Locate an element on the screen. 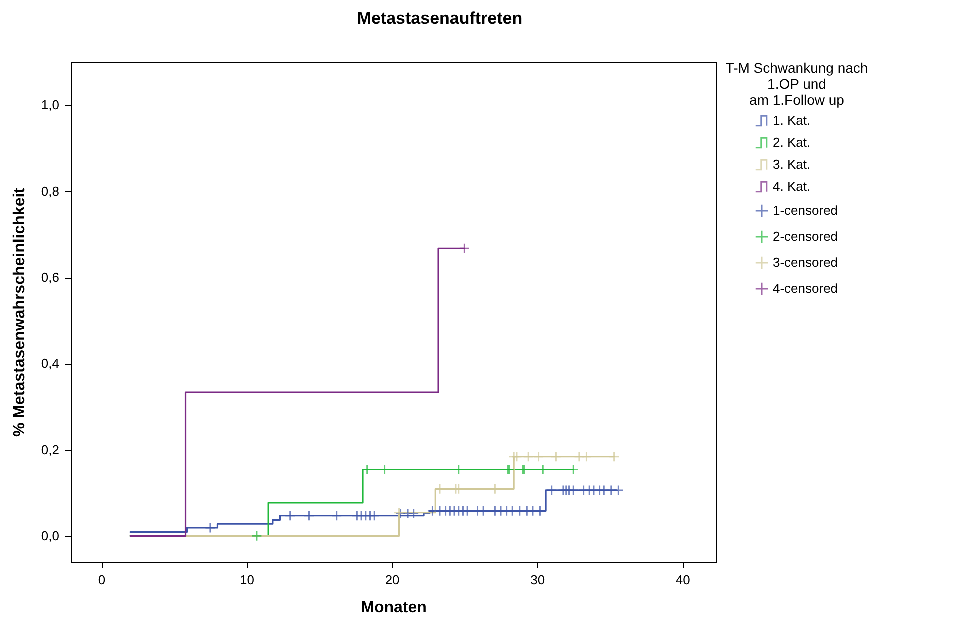  x-tick-label: 0 is located at coordinates (102, 580).